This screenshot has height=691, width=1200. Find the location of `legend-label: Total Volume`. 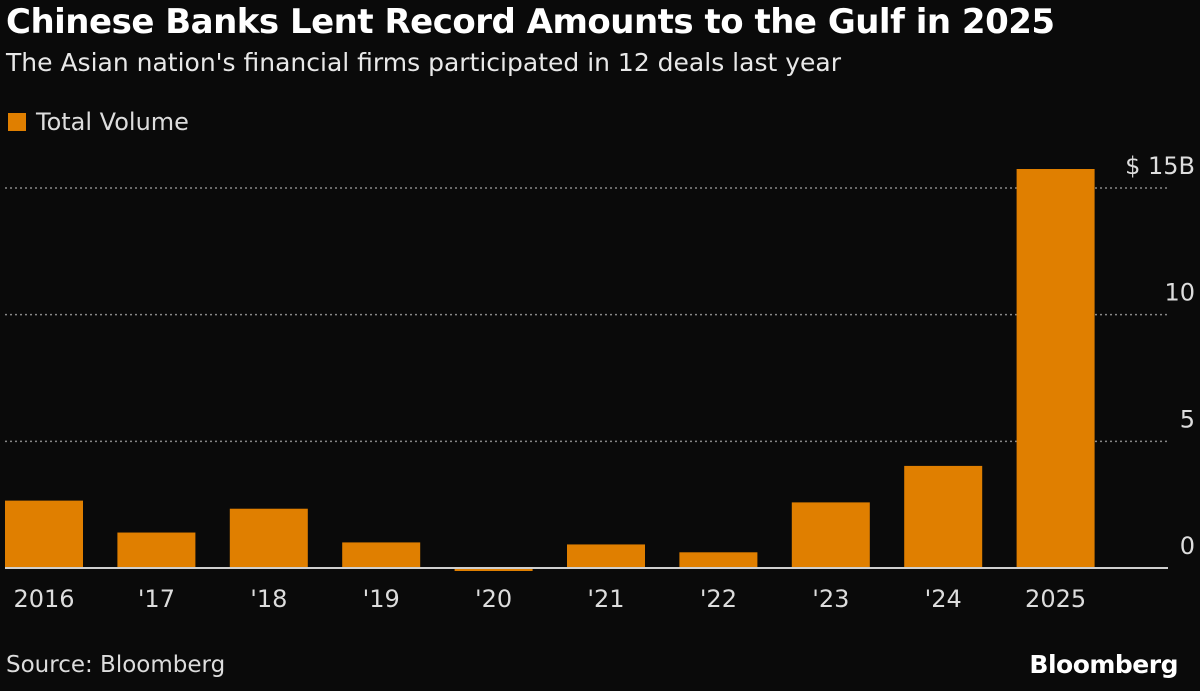

legend-label: Total Volume is located at coordinates (112, 122).